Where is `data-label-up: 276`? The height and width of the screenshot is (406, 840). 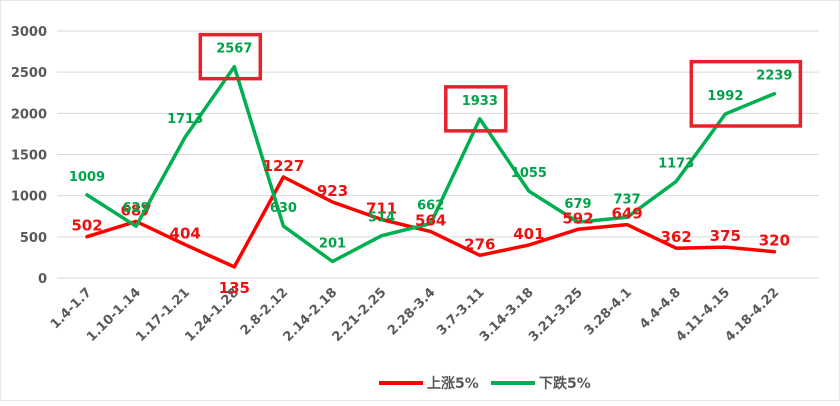
data-label-up: 276 is located at coordinates (479, 244).